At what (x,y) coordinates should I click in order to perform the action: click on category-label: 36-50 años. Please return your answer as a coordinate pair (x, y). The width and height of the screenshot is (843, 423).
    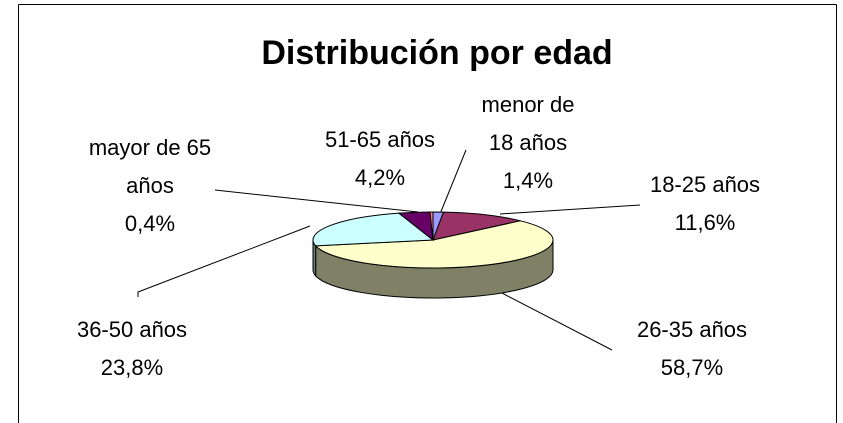
    Looking at the image, I should click on (132, 329).